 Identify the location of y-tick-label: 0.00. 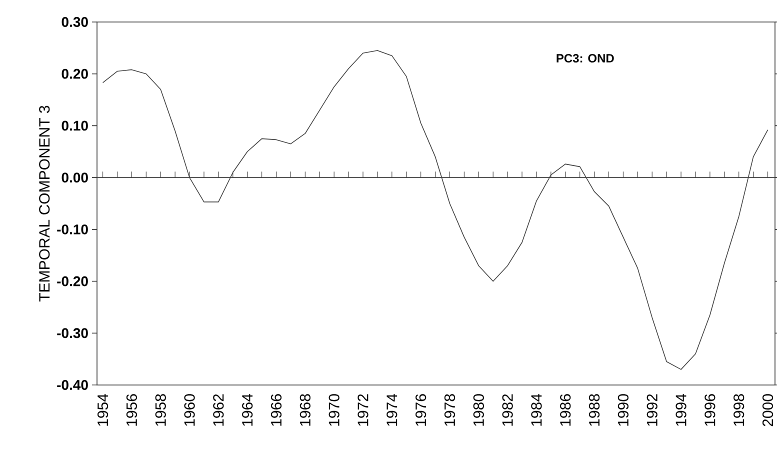
(75, 177).